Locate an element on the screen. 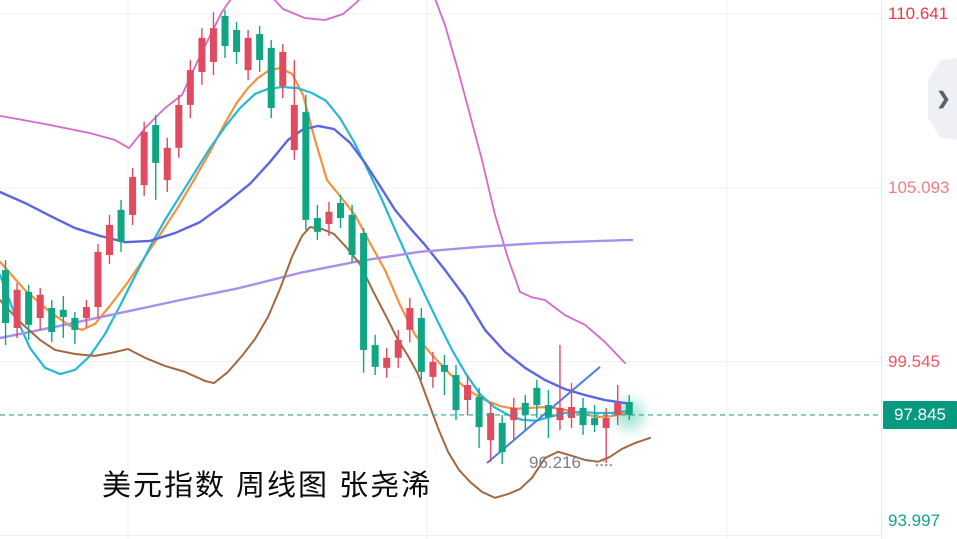  current-price-tag: 97.845 is located at coordinates (920, 414).